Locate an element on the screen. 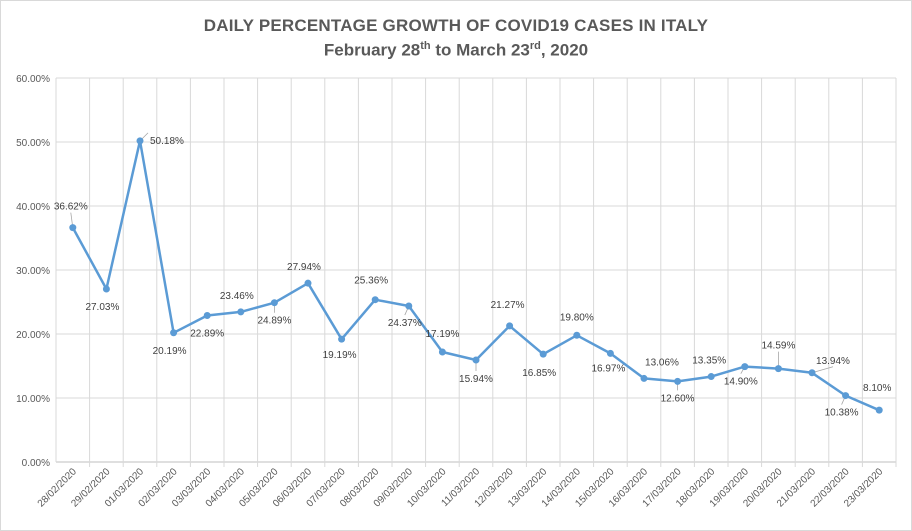 This screenshot has width=912, height=531. data-label: 21.27% is located at coordinates (508, 305).